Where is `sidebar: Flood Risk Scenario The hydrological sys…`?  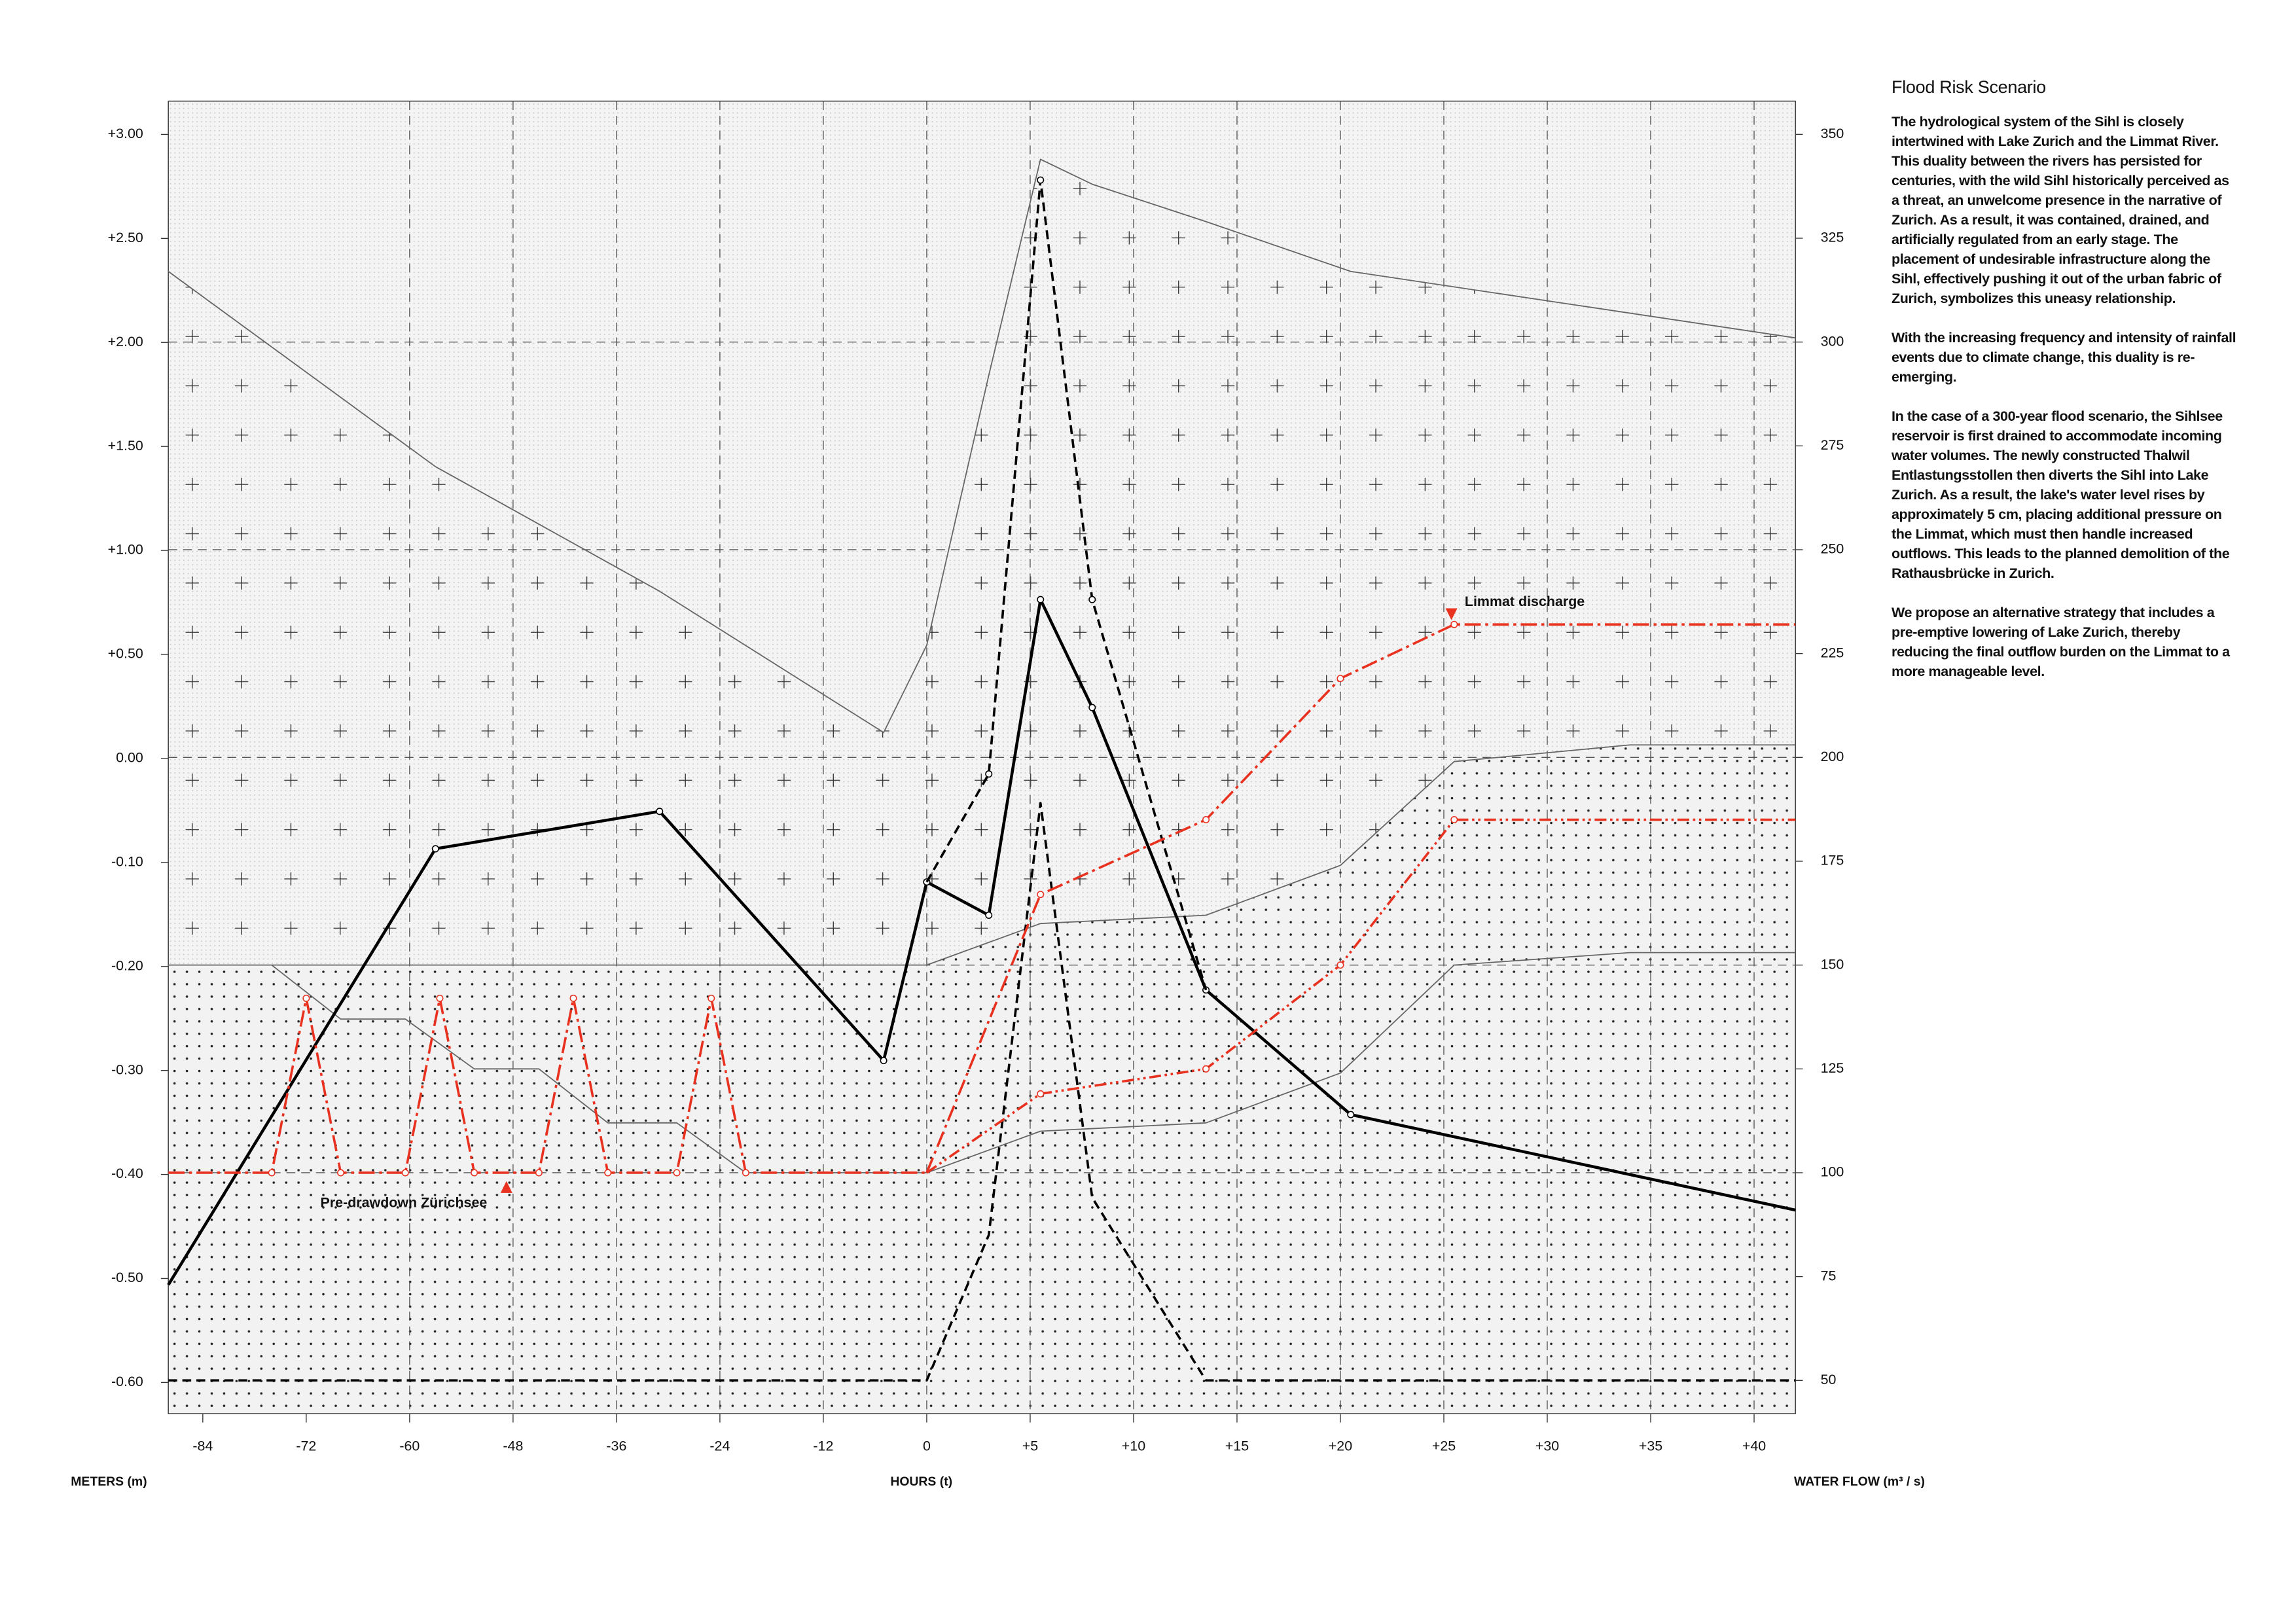
sidebar: Flood Risk Scenario The hydrological sys… is located at coordinates (2065, 389).